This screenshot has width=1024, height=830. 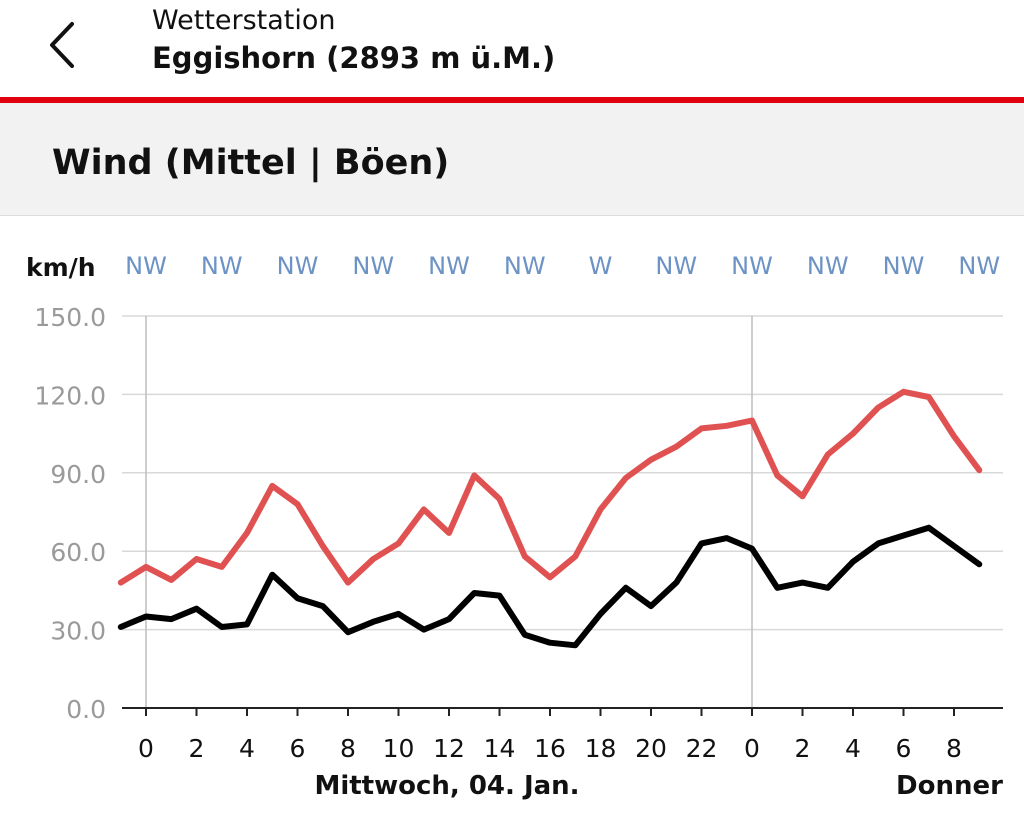 What do you see at coordinates (500, 748) in the screenshot?
I see `x-tick-label: 14` at bounding box center [500, 748].